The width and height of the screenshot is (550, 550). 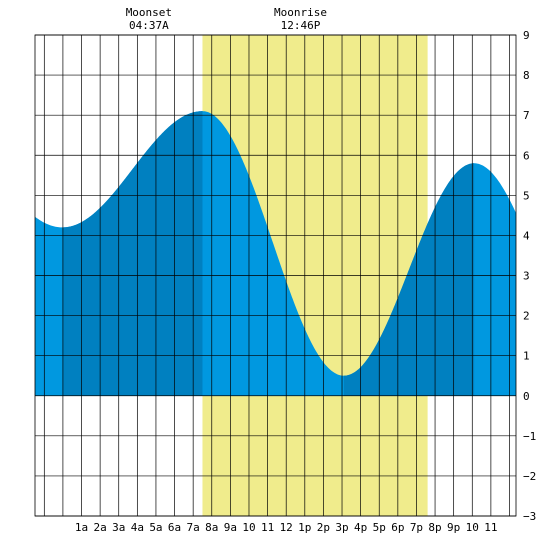 I want to click on y-tick-label: 5, so click(x=526, y=195).